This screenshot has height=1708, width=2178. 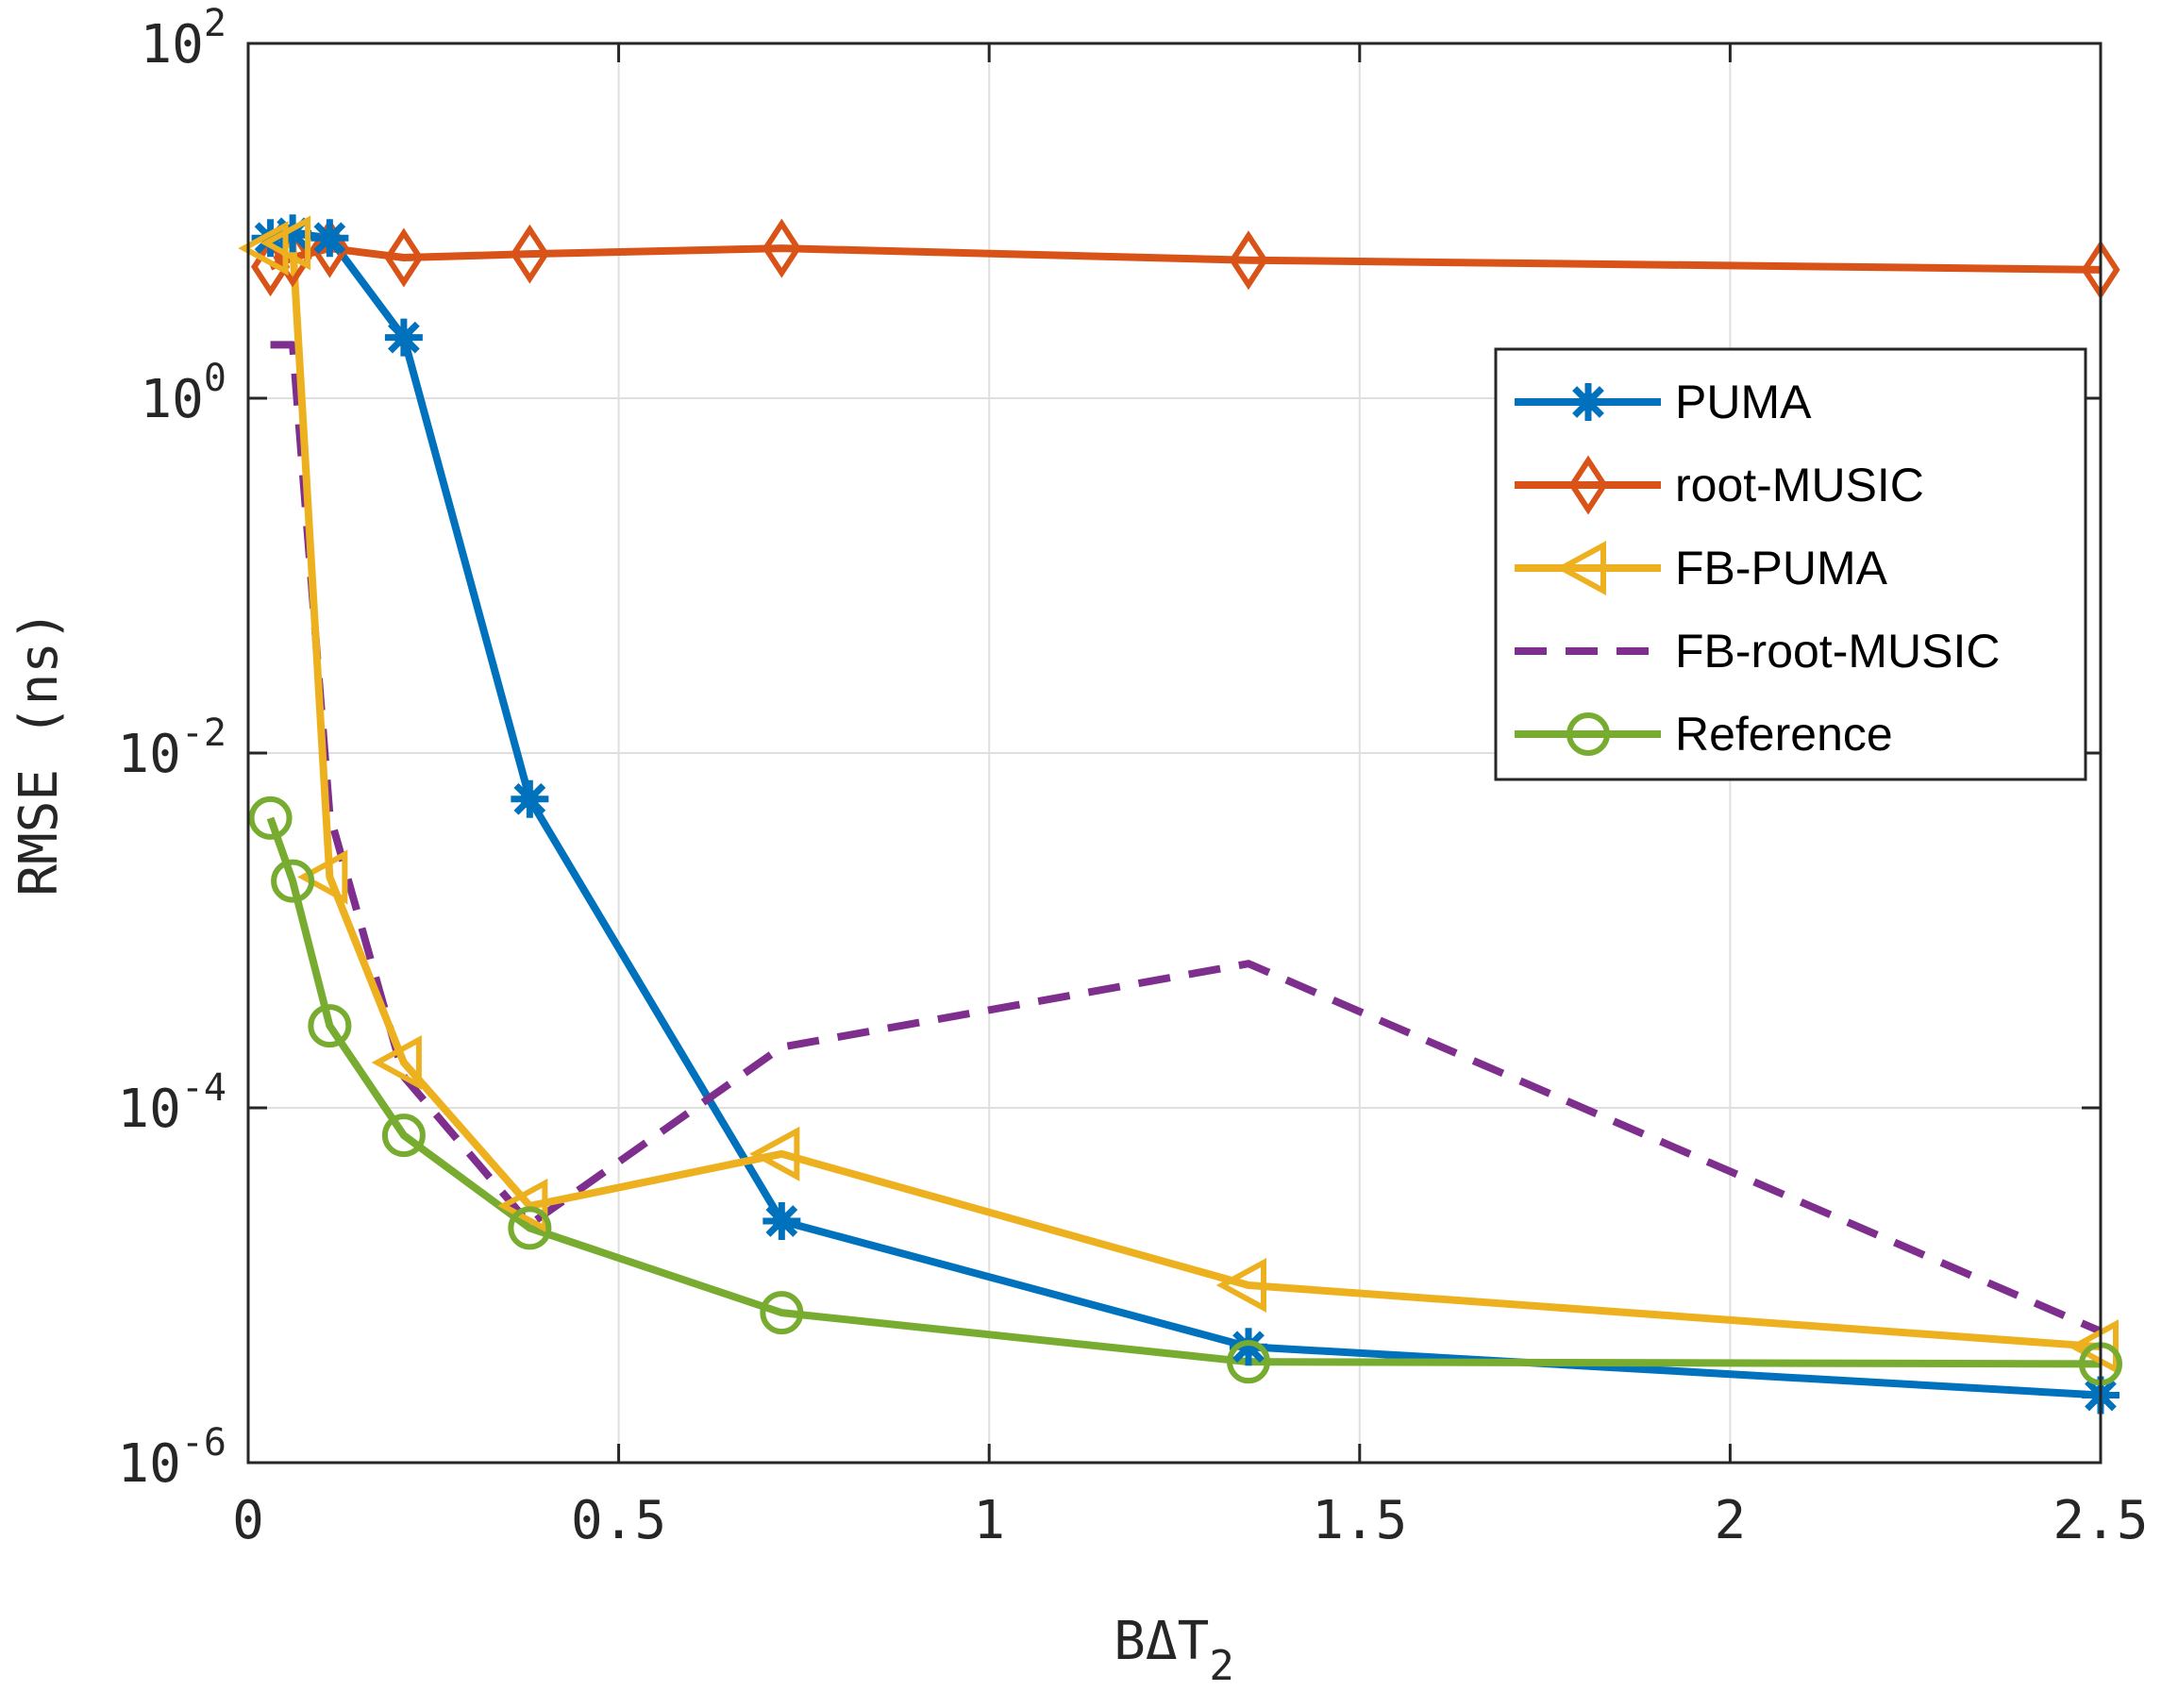 I want to click on x-axis-label-subscript: 2, so click(x=1221, y=1666).